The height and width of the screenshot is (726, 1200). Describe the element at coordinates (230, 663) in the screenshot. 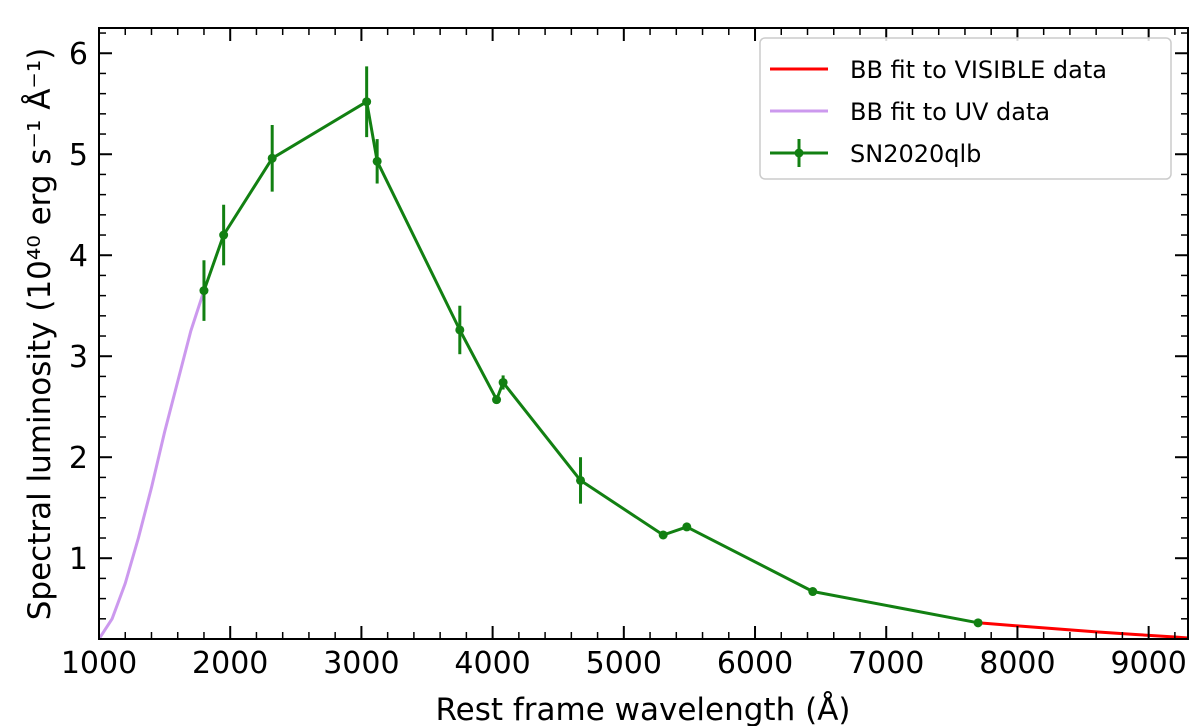

I see `x-tick-label: 2000` at that location.